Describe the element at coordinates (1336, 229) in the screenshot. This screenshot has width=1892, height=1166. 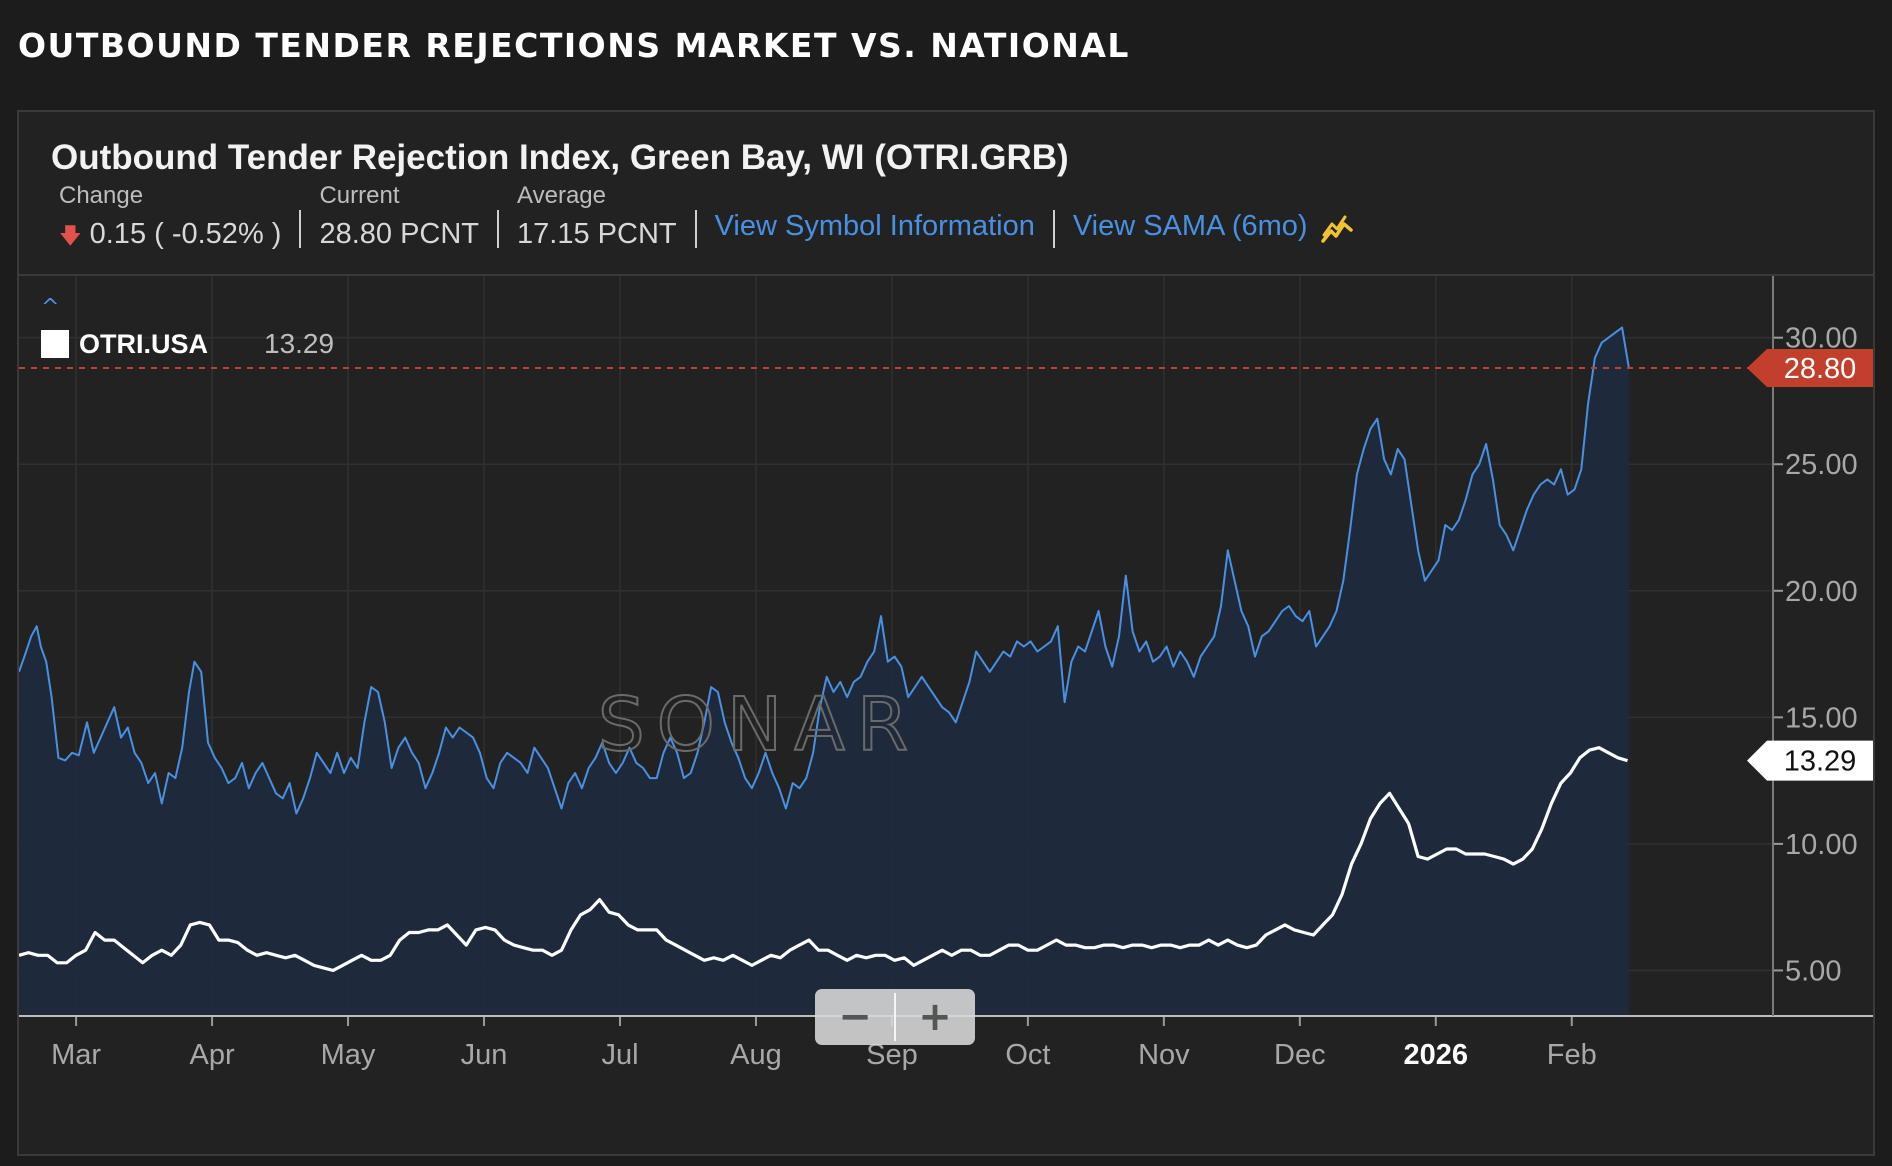
I see `sama-chart-icon` at that location.